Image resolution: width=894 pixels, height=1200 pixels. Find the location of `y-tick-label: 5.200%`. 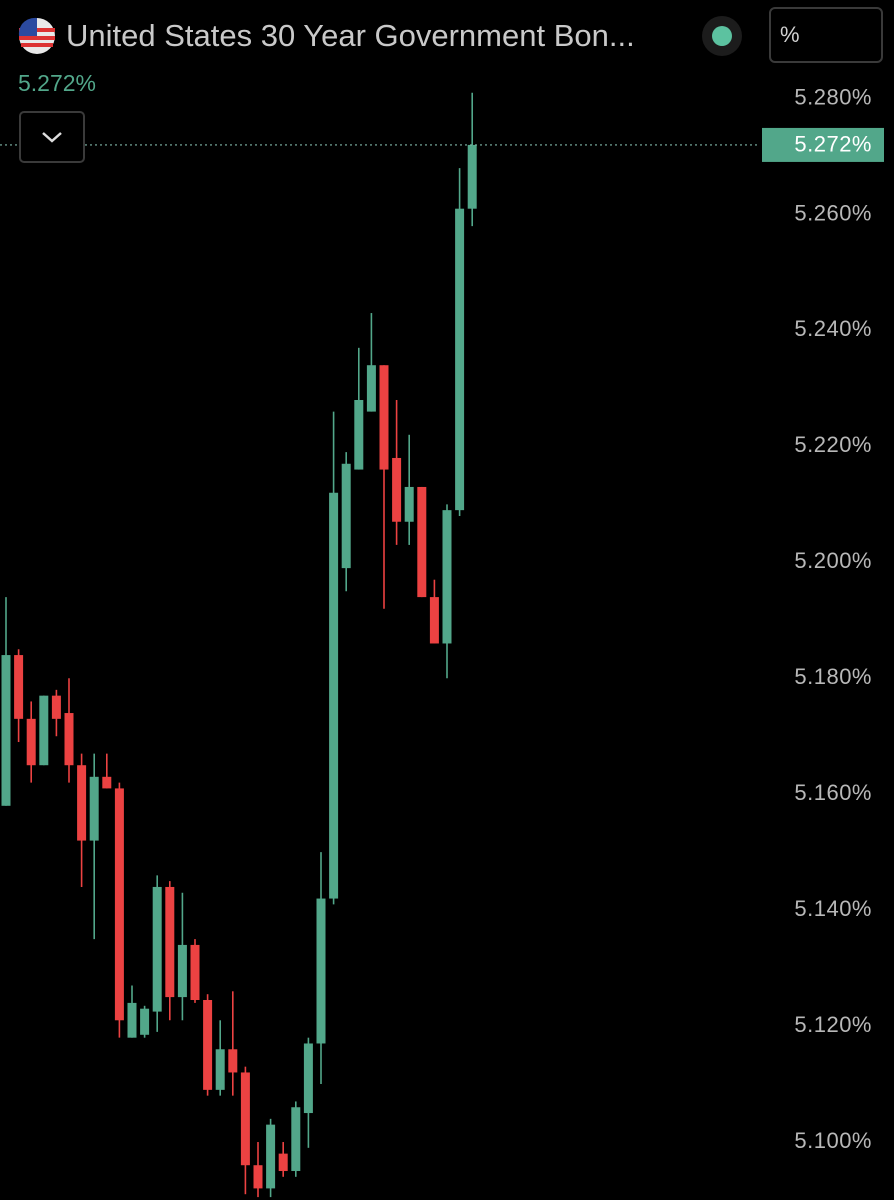

y-tick-label: 5.200% is located at coordinates (833, 560).